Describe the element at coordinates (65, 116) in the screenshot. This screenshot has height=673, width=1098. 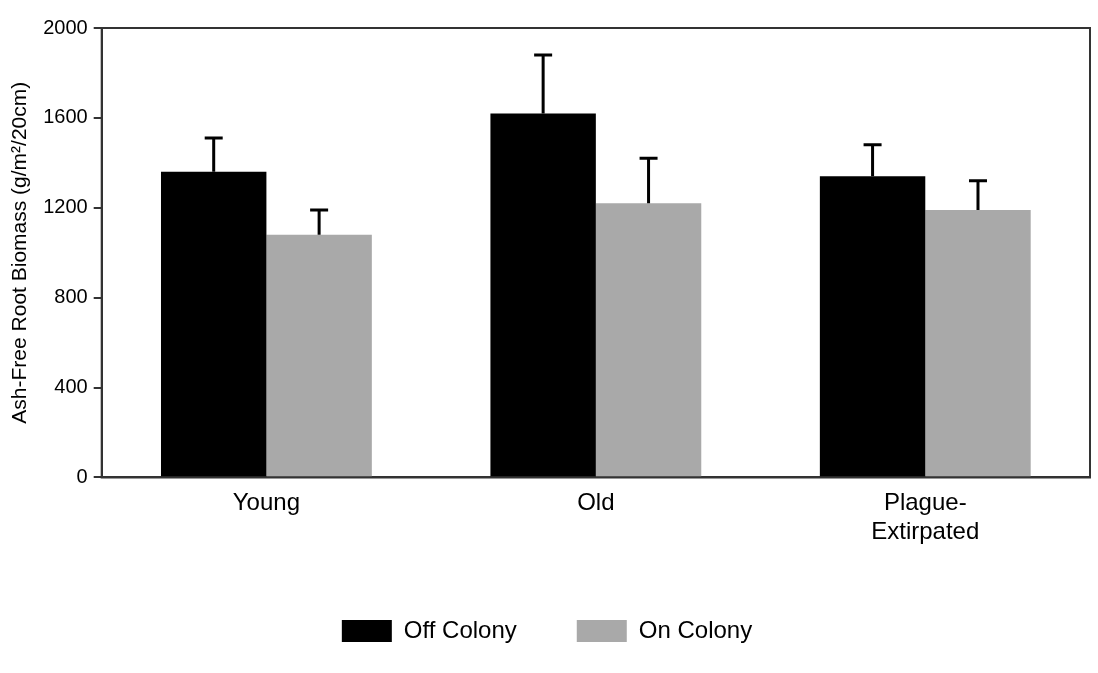
I see `y-tick-label: 1600` at that location.